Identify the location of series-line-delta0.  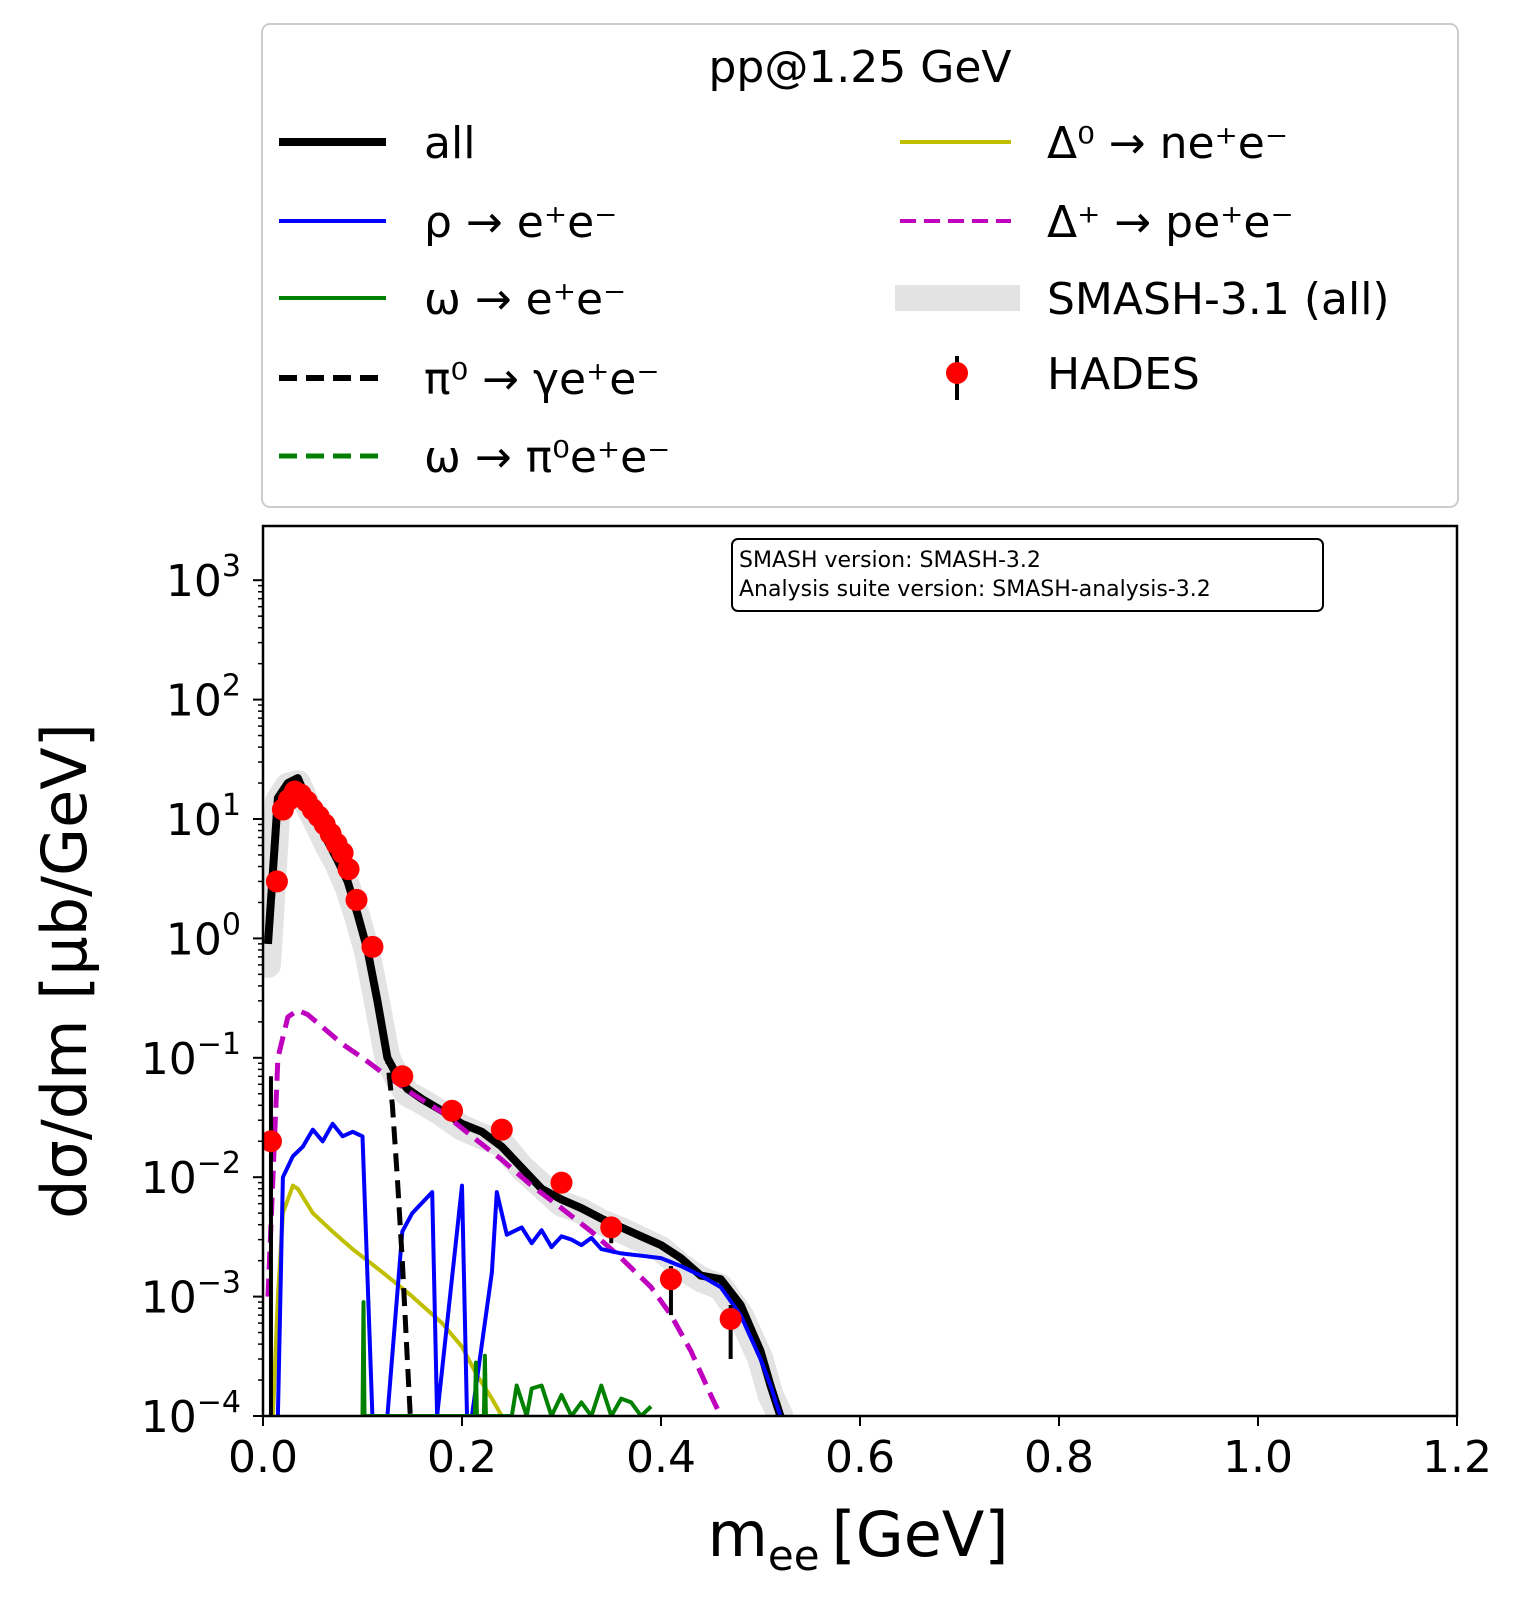
(387, 1299).